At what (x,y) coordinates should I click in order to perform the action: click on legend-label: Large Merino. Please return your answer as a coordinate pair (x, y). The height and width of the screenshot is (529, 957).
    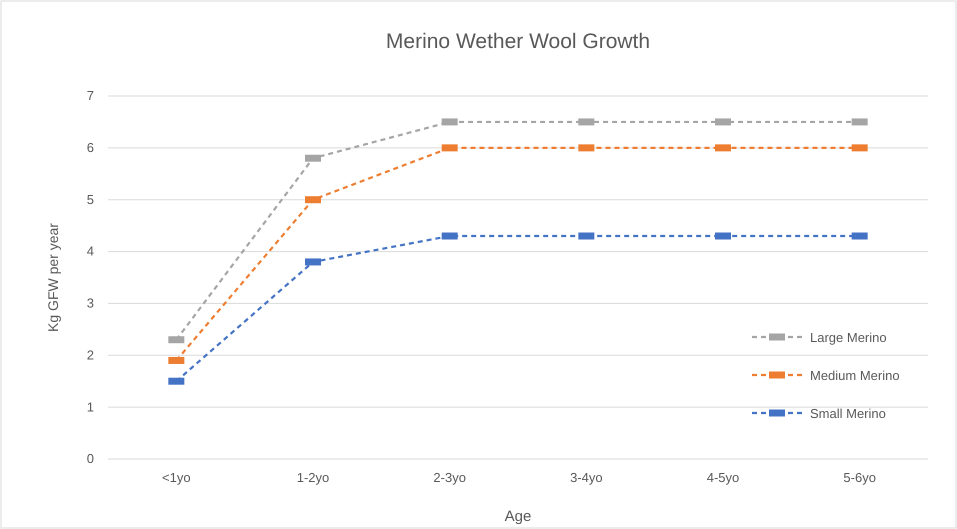
    Looking at the image, I should click on (848, 337).